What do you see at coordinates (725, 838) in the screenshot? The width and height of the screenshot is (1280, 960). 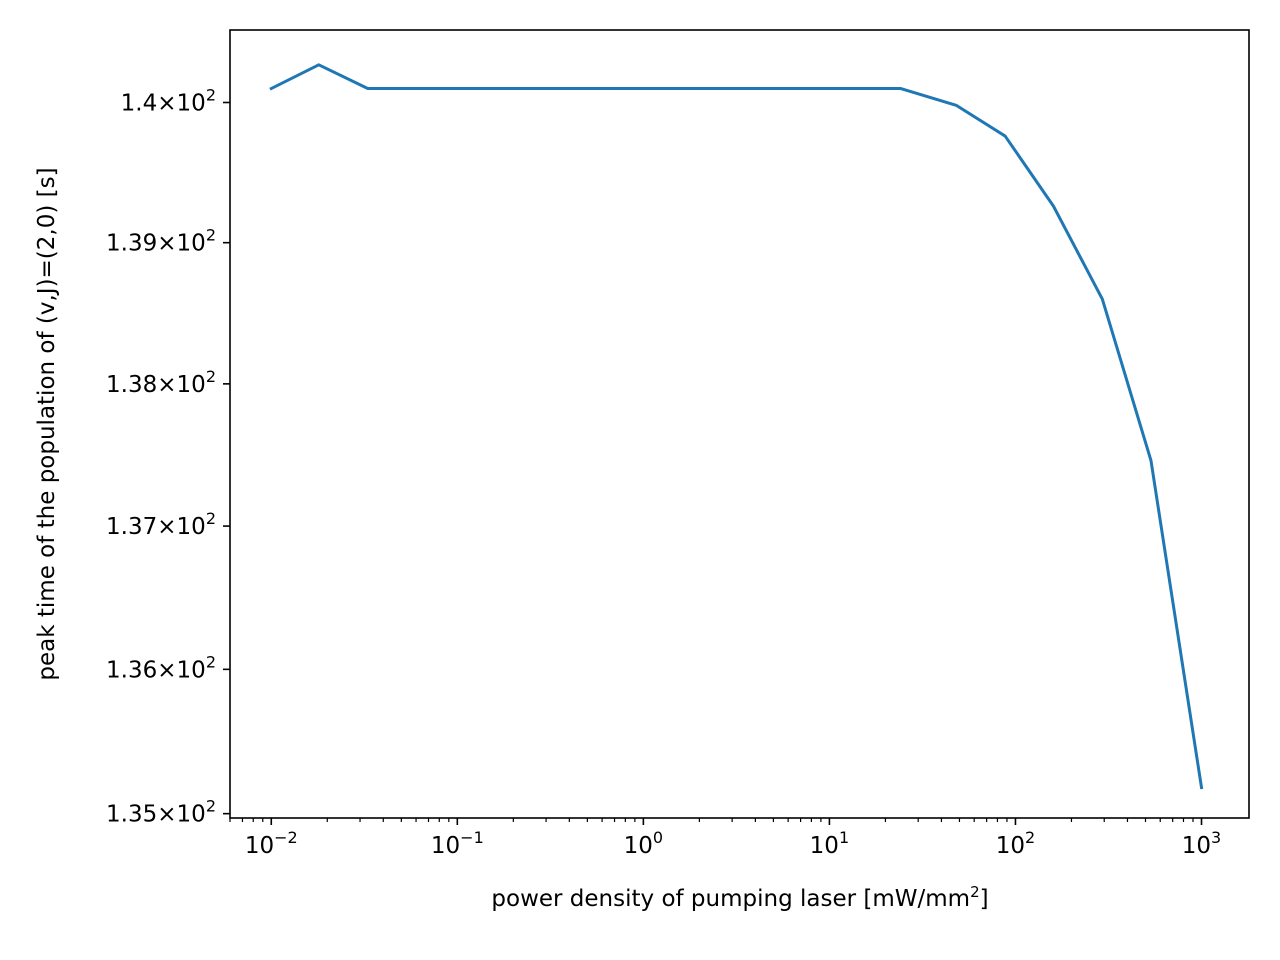 I see `x-axis-ticks: 10⁻² 10⁻¹ 10⁰ 10¹ 10² 10³` at bounding box center [725, 838].